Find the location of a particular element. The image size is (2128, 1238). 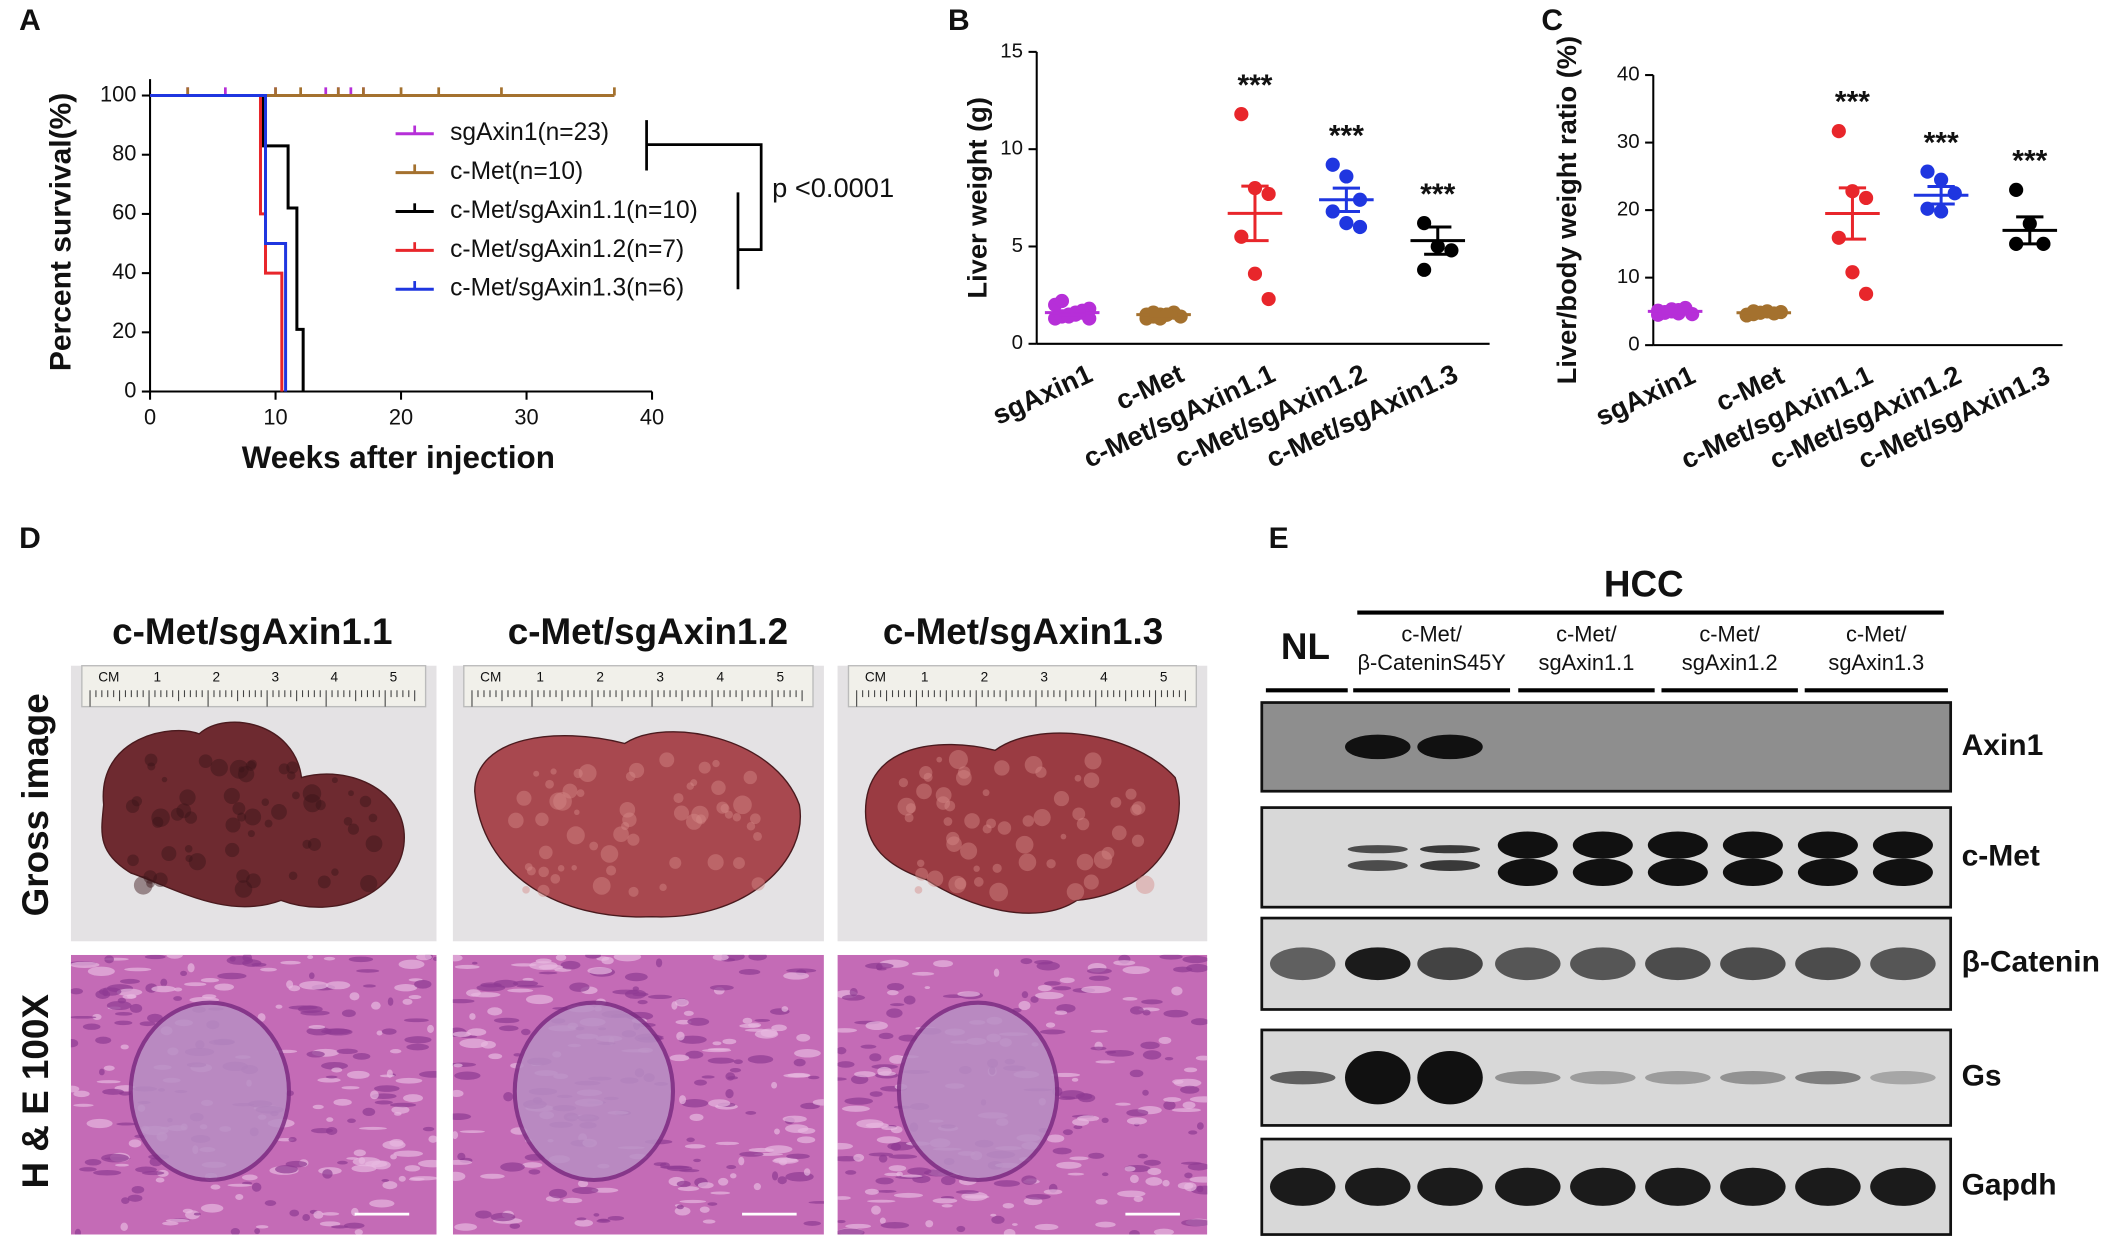

group-label: sgAxin1.2 is located at coordinates (1730, 662).